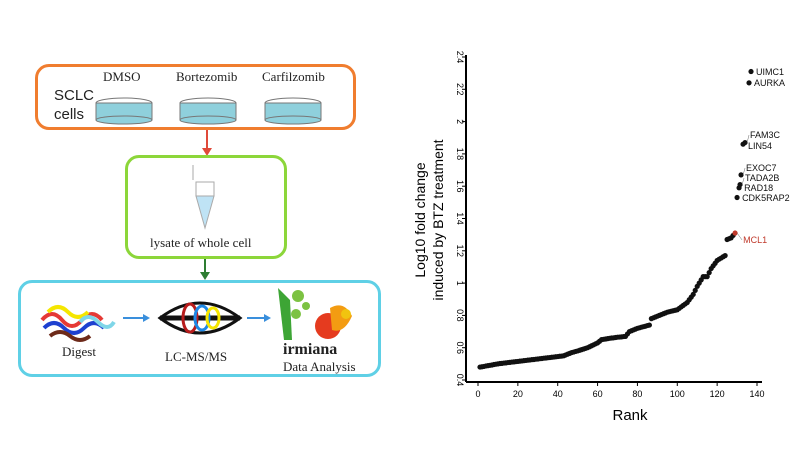 The width and height of the screenshot is (800, 464). What do you see at coordinates (518, 394) in the screenshot?
I see `x-tick-label: 20` at bounding box center [518, 394].